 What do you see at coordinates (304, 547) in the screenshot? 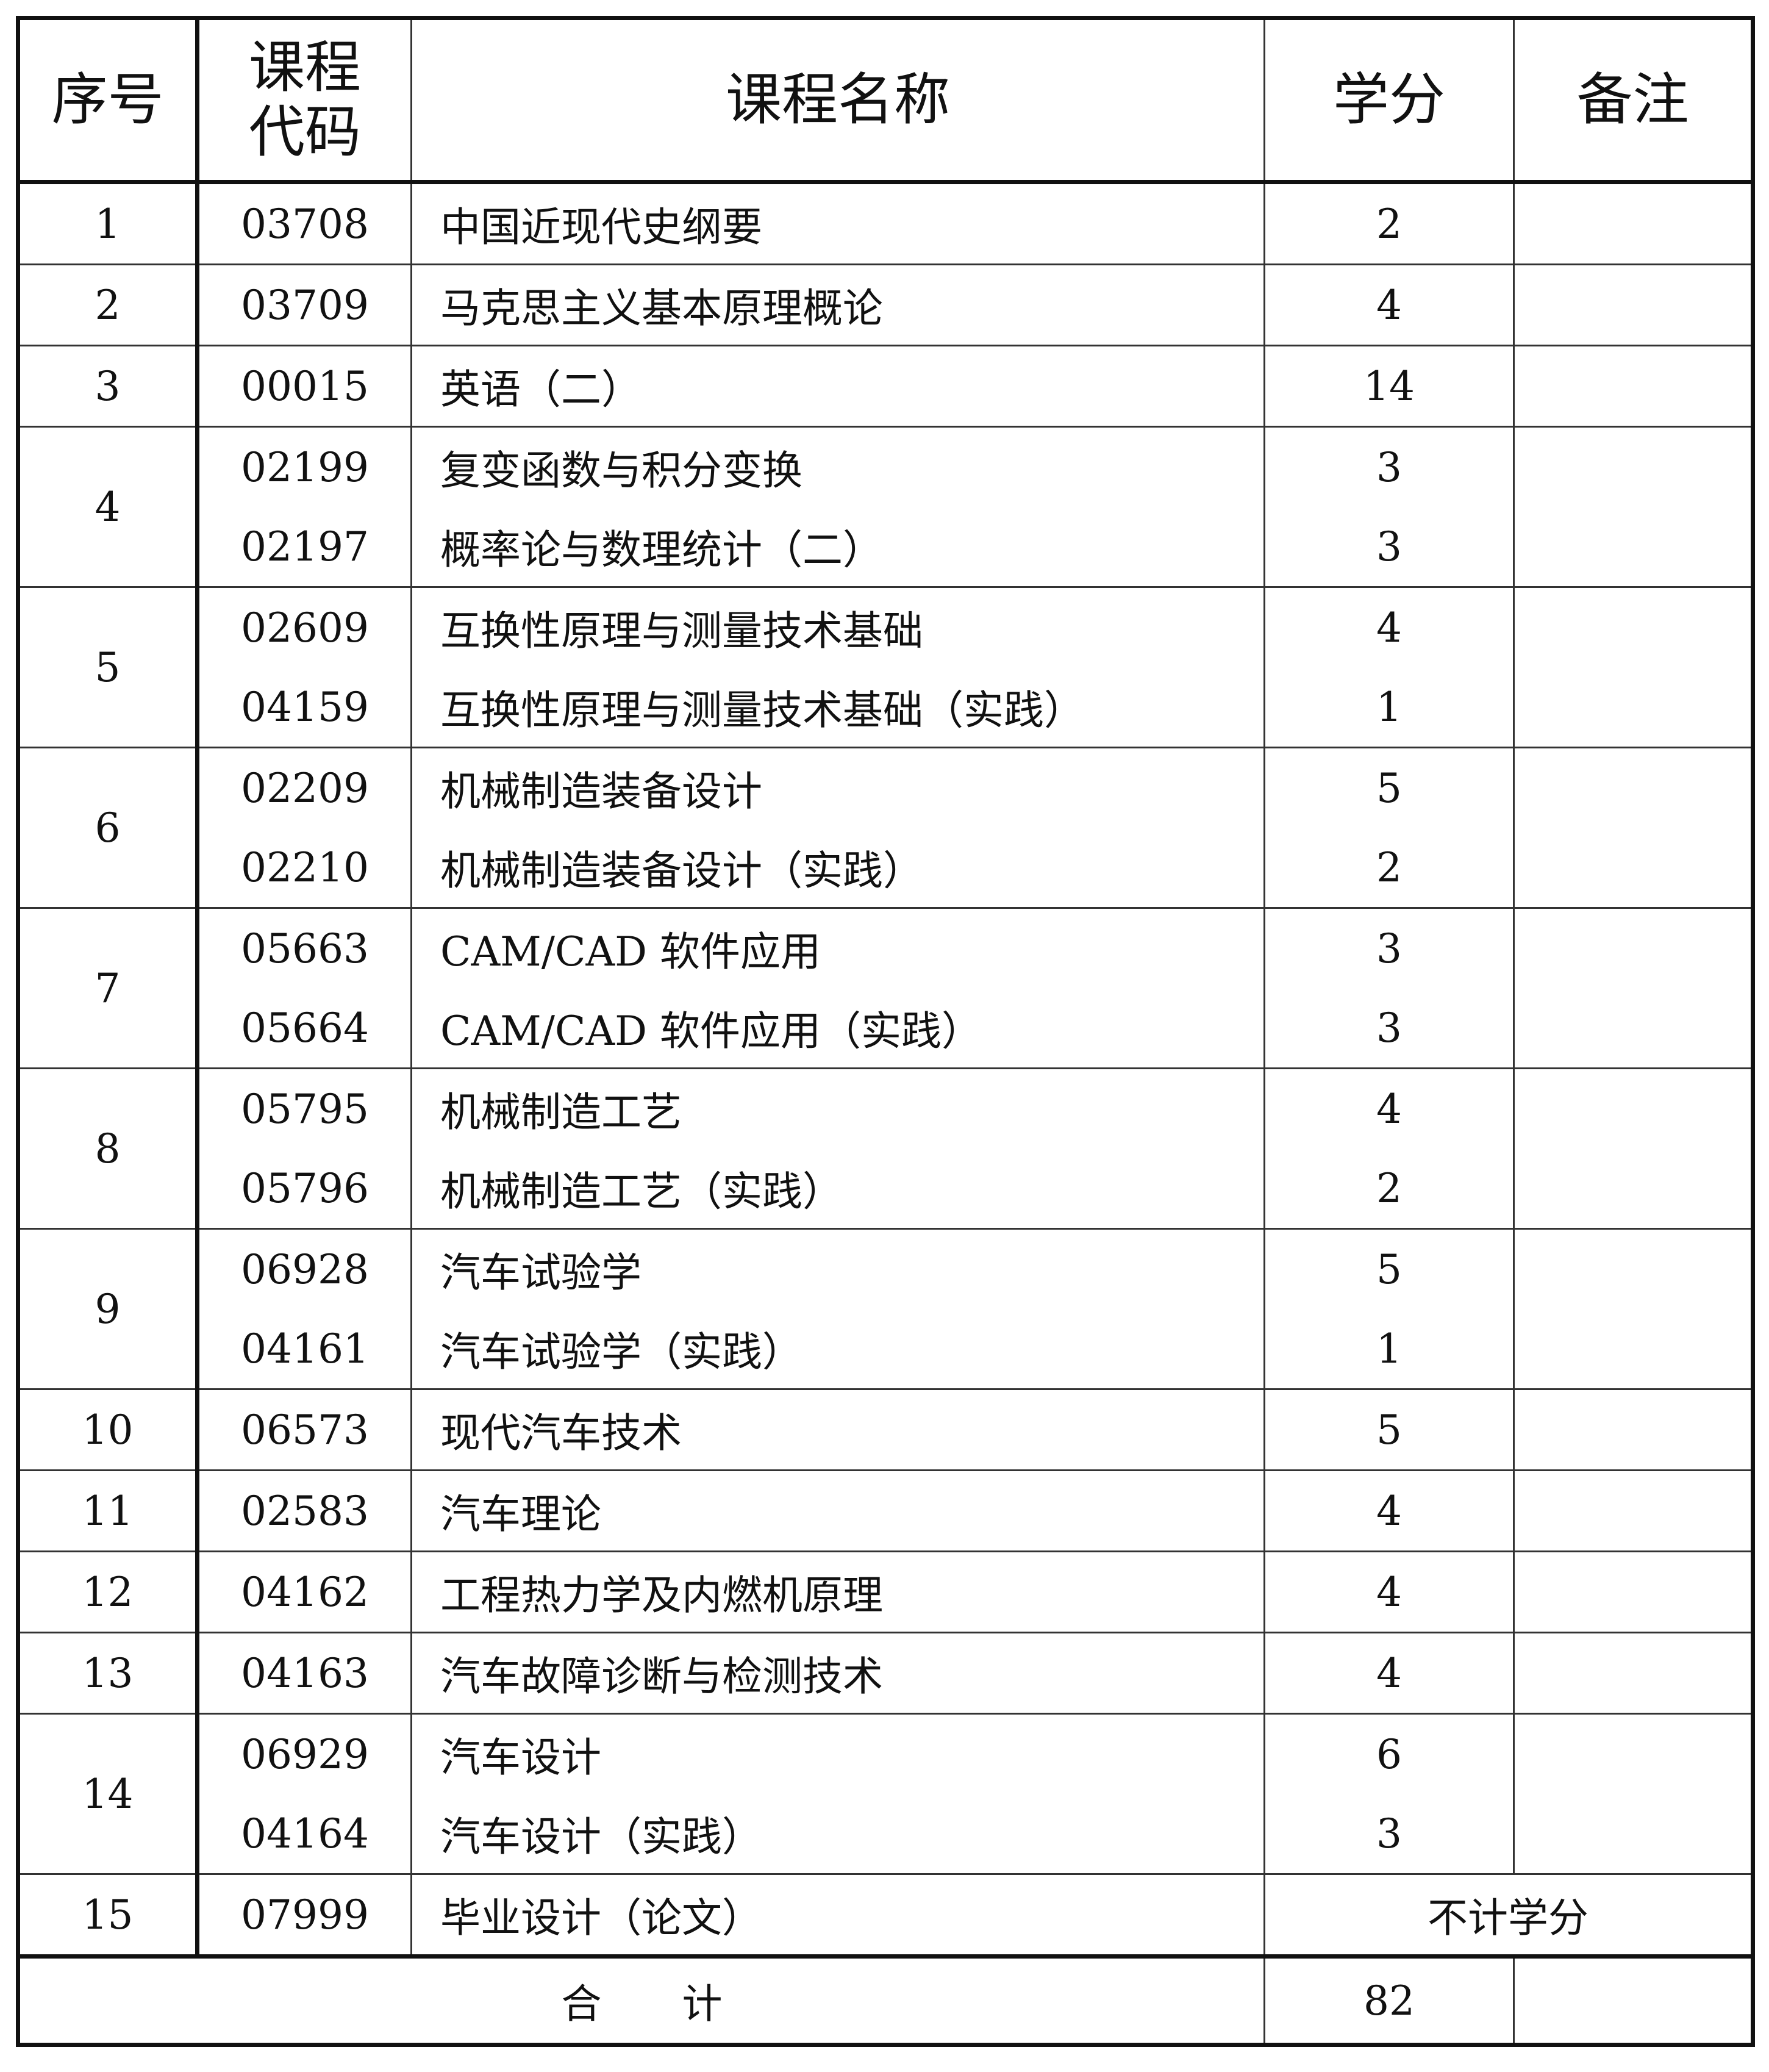
I see `course-code: 02197` at bounding box center [304, 547].